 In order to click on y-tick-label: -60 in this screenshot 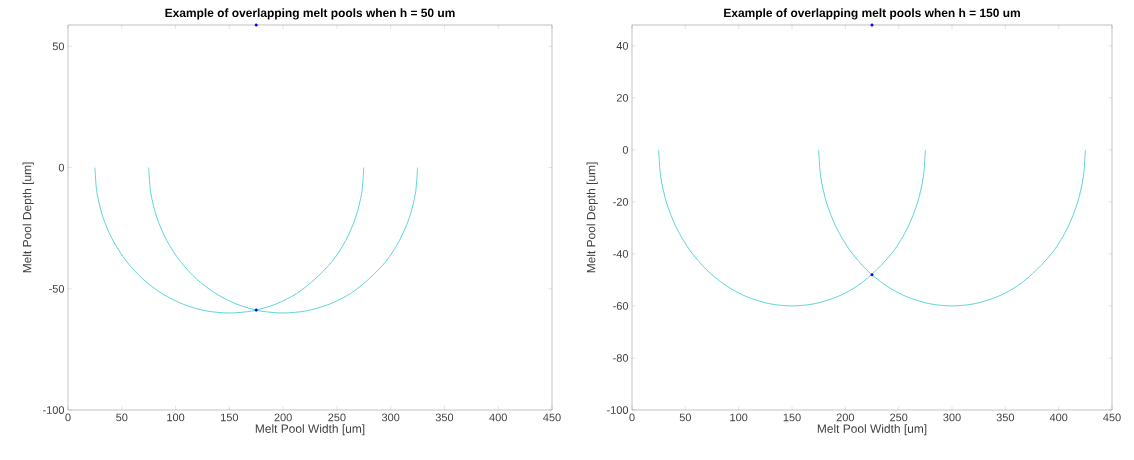, I will do `click(621, 306)`.